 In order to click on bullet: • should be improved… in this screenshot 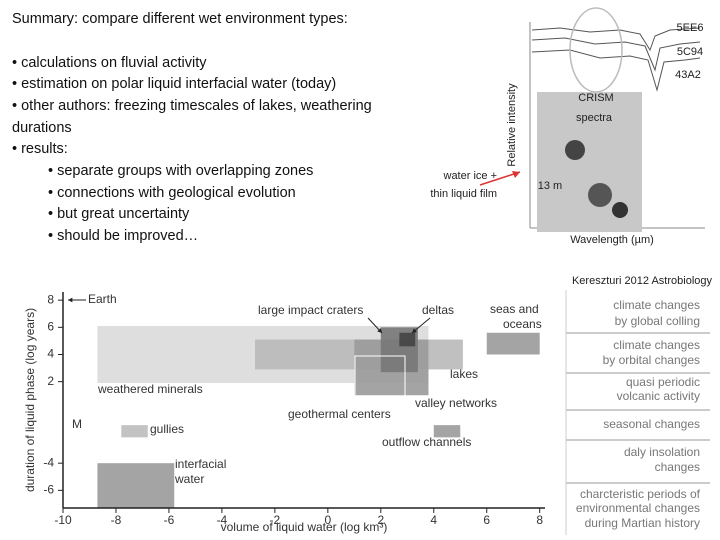, I will do `click(123, 236)`.